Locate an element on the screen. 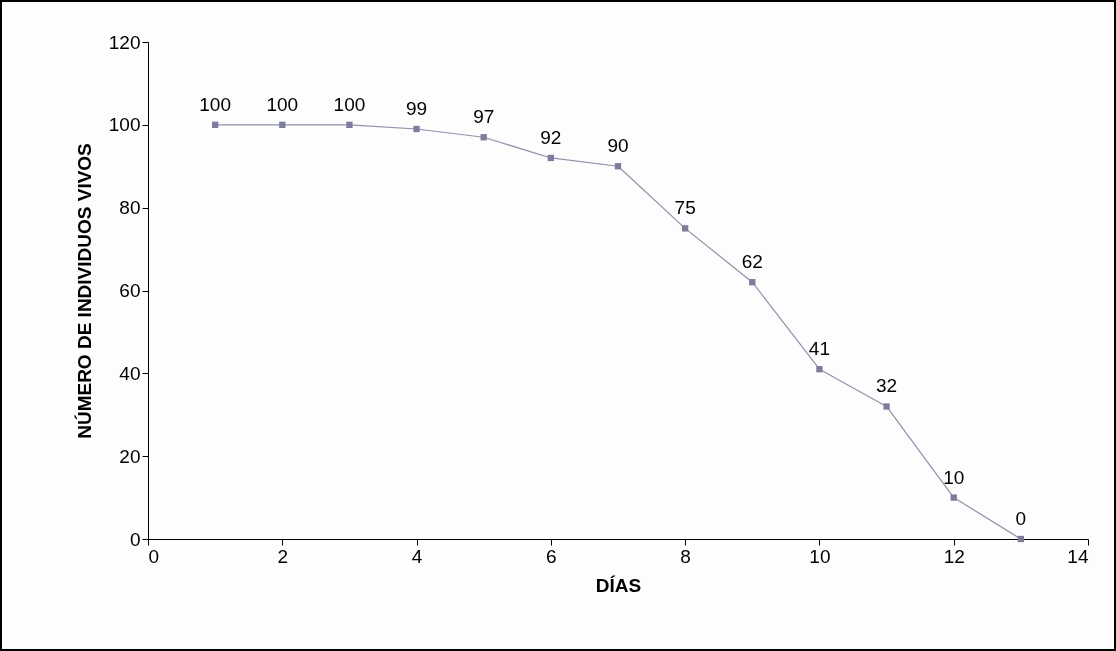 The image size is (1116, 651). y-tick-label: 40 is located at coordinates (130, 373).